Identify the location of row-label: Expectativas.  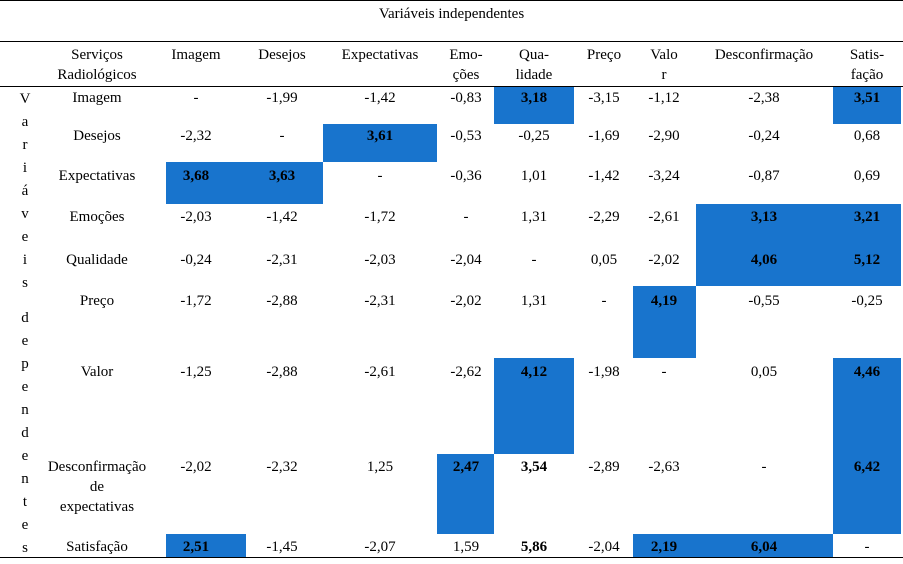
(97, 176).